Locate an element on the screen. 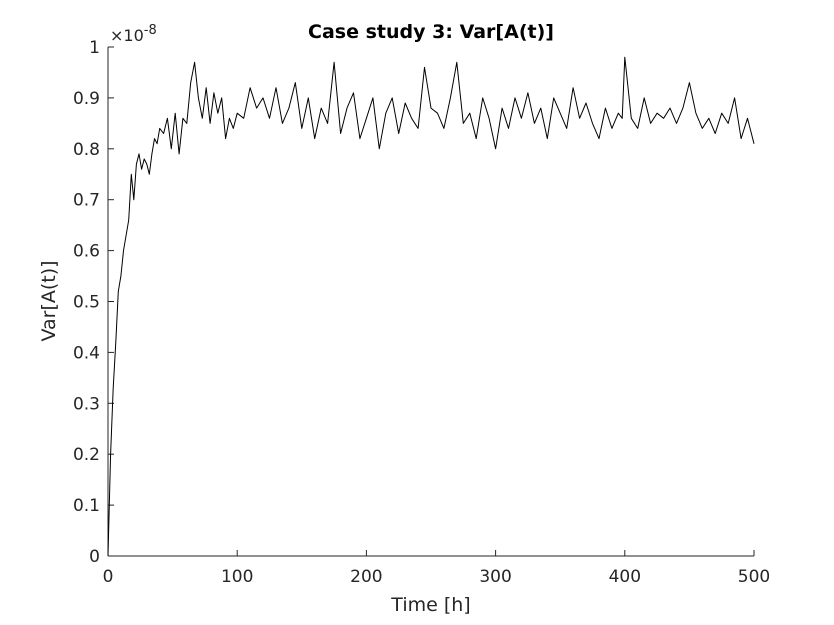 The height and width of the screenshot is (625, 834). y-tick-label: 0.9 is located at coordinates (86, 99).